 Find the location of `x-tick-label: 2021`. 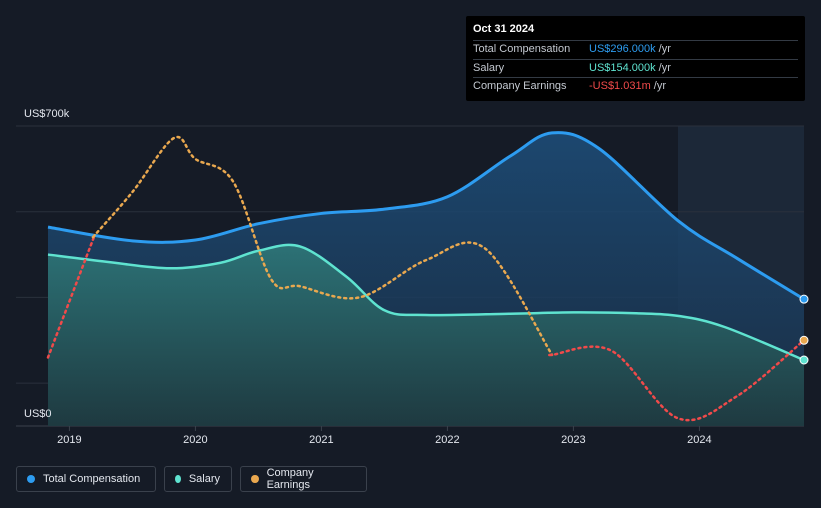

x-tick-label: 2021 is located at coordinates (321, 440).